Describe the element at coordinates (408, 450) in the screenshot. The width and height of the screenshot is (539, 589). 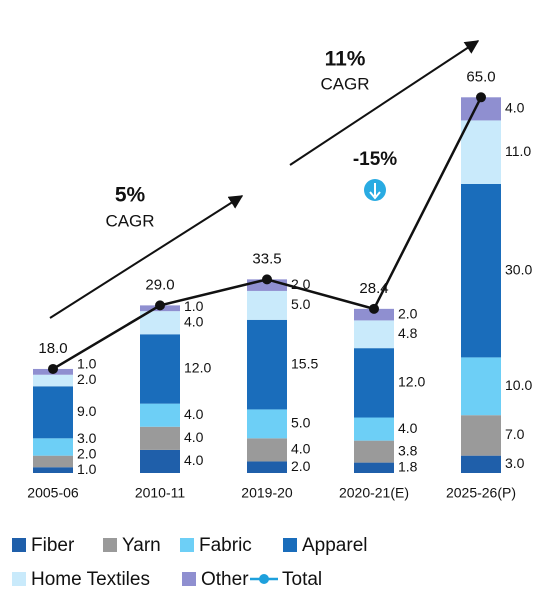
I see `value-label: 3.8` at that location.